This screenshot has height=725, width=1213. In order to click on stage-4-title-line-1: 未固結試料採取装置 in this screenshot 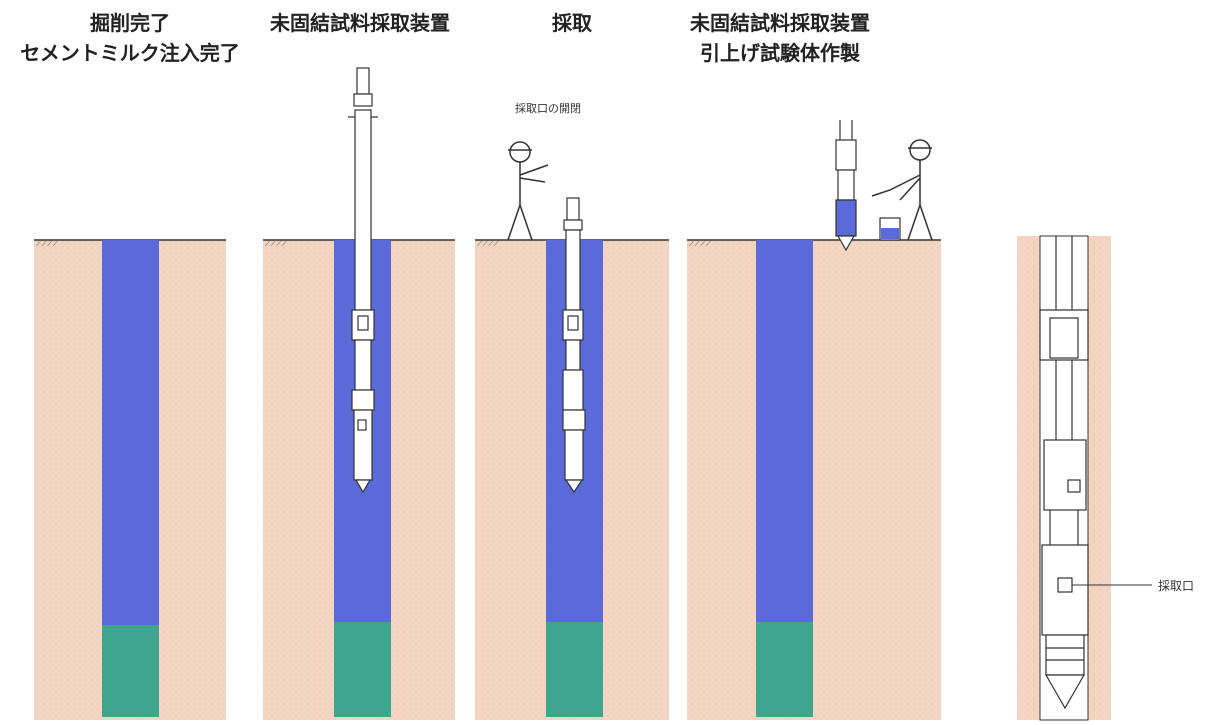, I will do `click(780, 23)`.